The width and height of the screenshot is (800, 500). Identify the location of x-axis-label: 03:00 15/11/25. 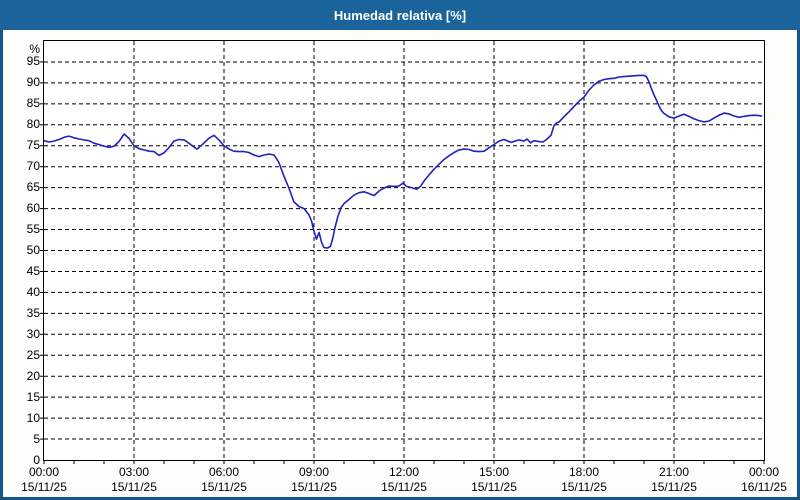
(134, 480).